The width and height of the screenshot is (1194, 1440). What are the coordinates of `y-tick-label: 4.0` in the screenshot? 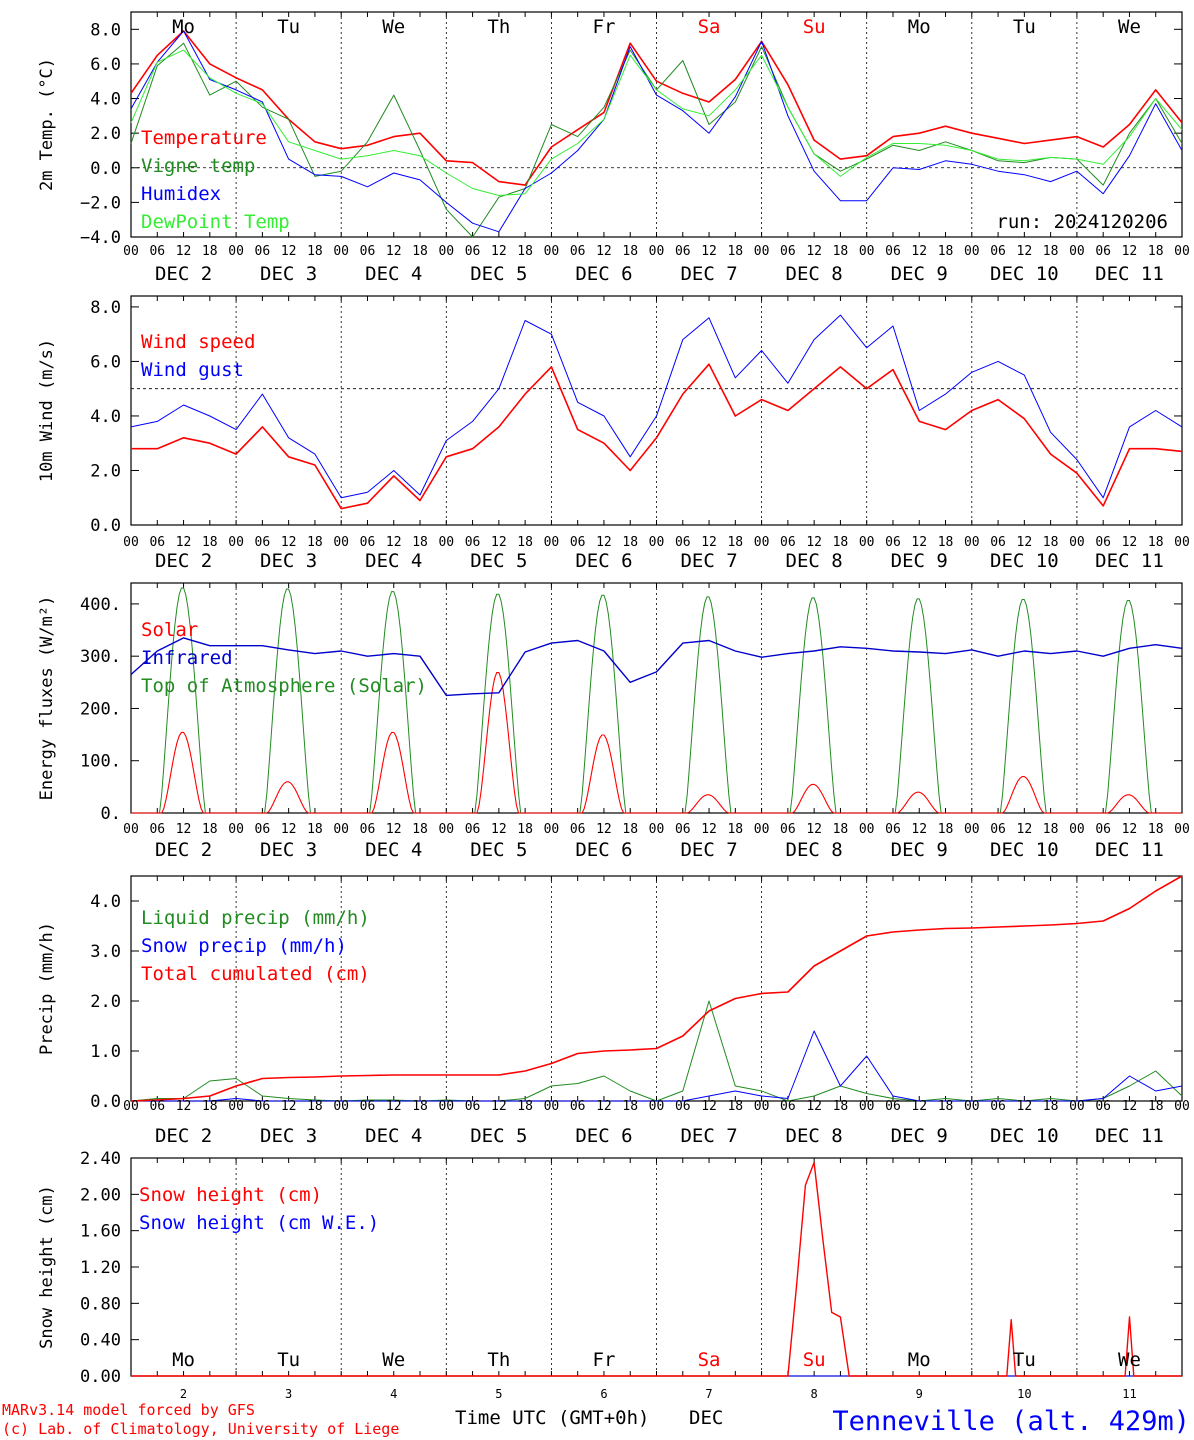 It's located at (105, 100).